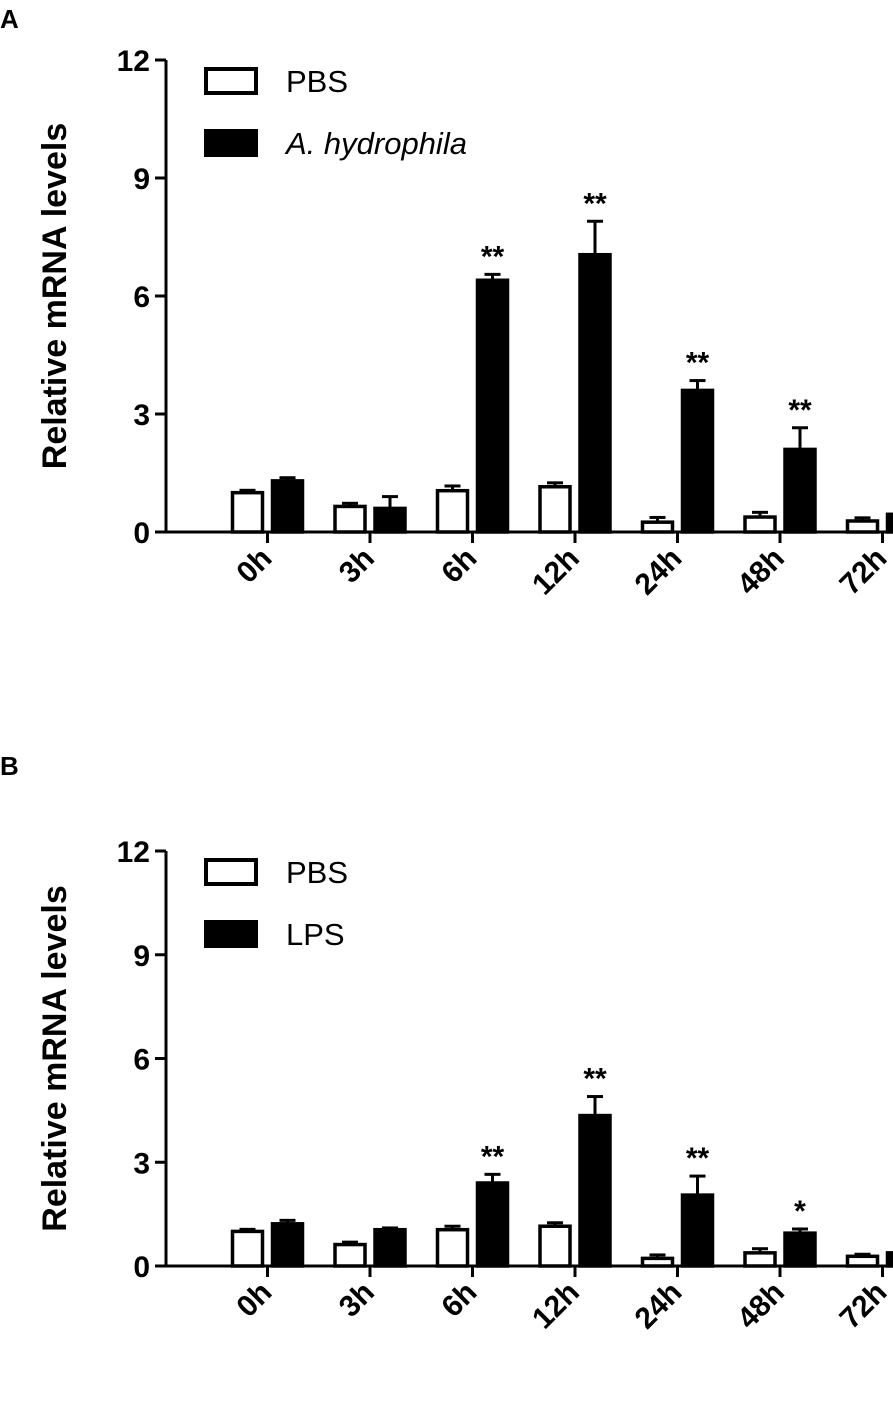 The image size is (893, 1424). Describe the element at coordinates (800, 1211) in the screenshot. I see `significance-label: *` at that location.